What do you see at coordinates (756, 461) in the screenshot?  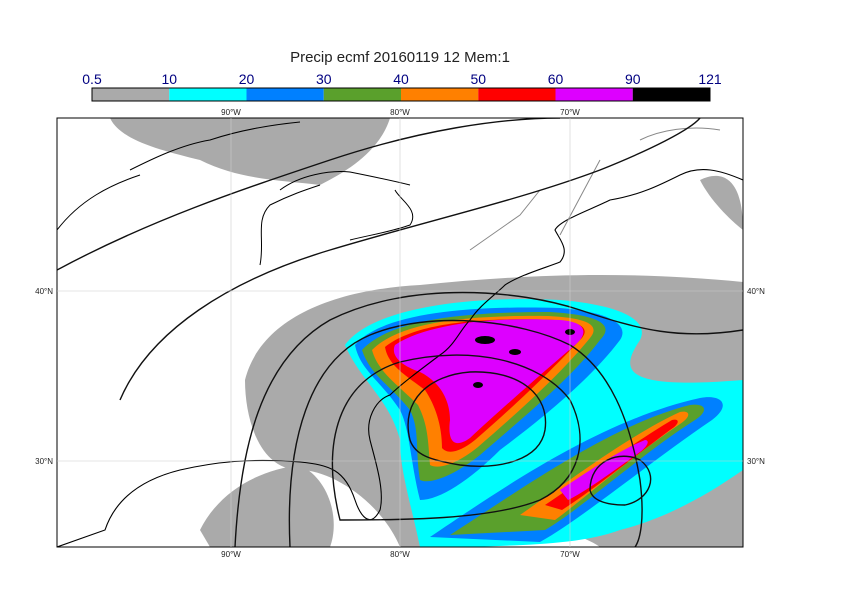 I see `lat-label-right: 30°N` at bounding box center [756, 461].